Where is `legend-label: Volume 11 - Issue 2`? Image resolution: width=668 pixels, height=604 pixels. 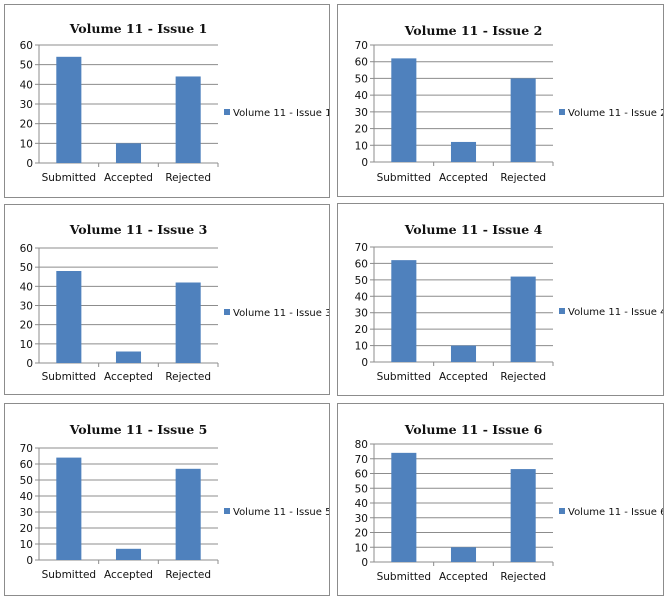
legend-label: Volume 11 - Issue 2 is located at coordinates (615, 113).